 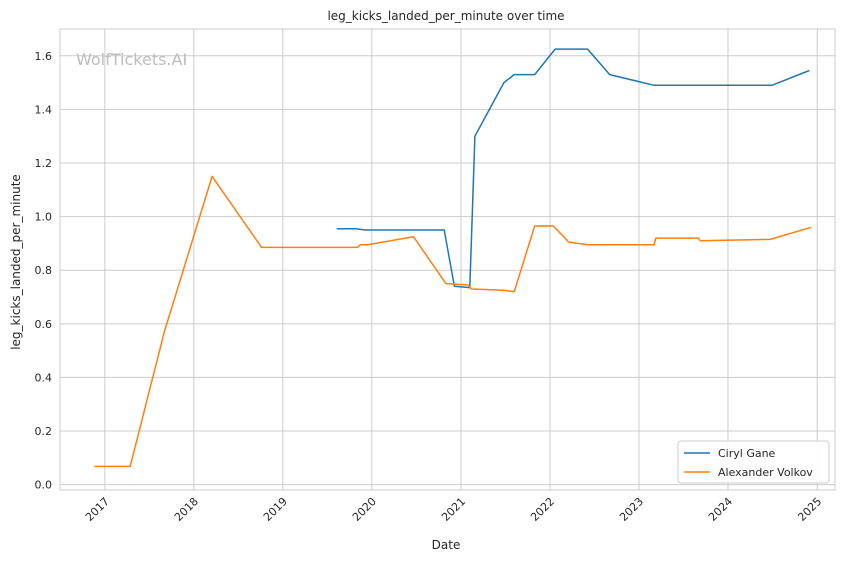 I want to click on x-tick-label: 2023, so click(x=631, y=509).